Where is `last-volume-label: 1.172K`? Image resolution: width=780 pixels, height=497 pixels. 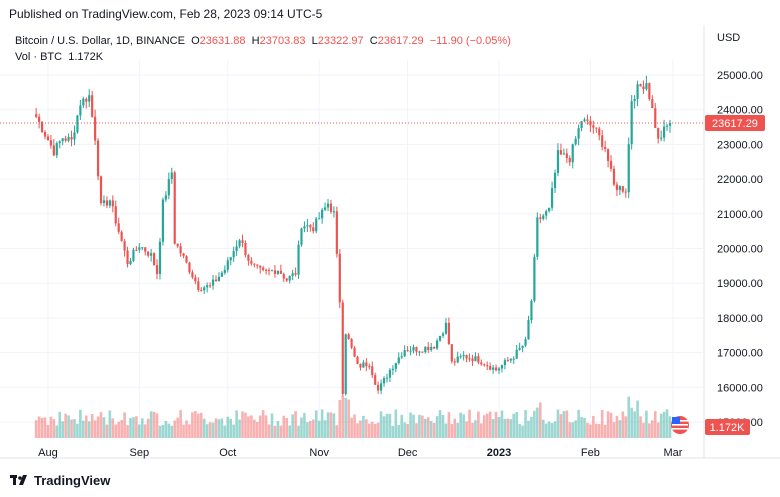 last-volume-label: 1.172K is located at coordinates (728, 428).